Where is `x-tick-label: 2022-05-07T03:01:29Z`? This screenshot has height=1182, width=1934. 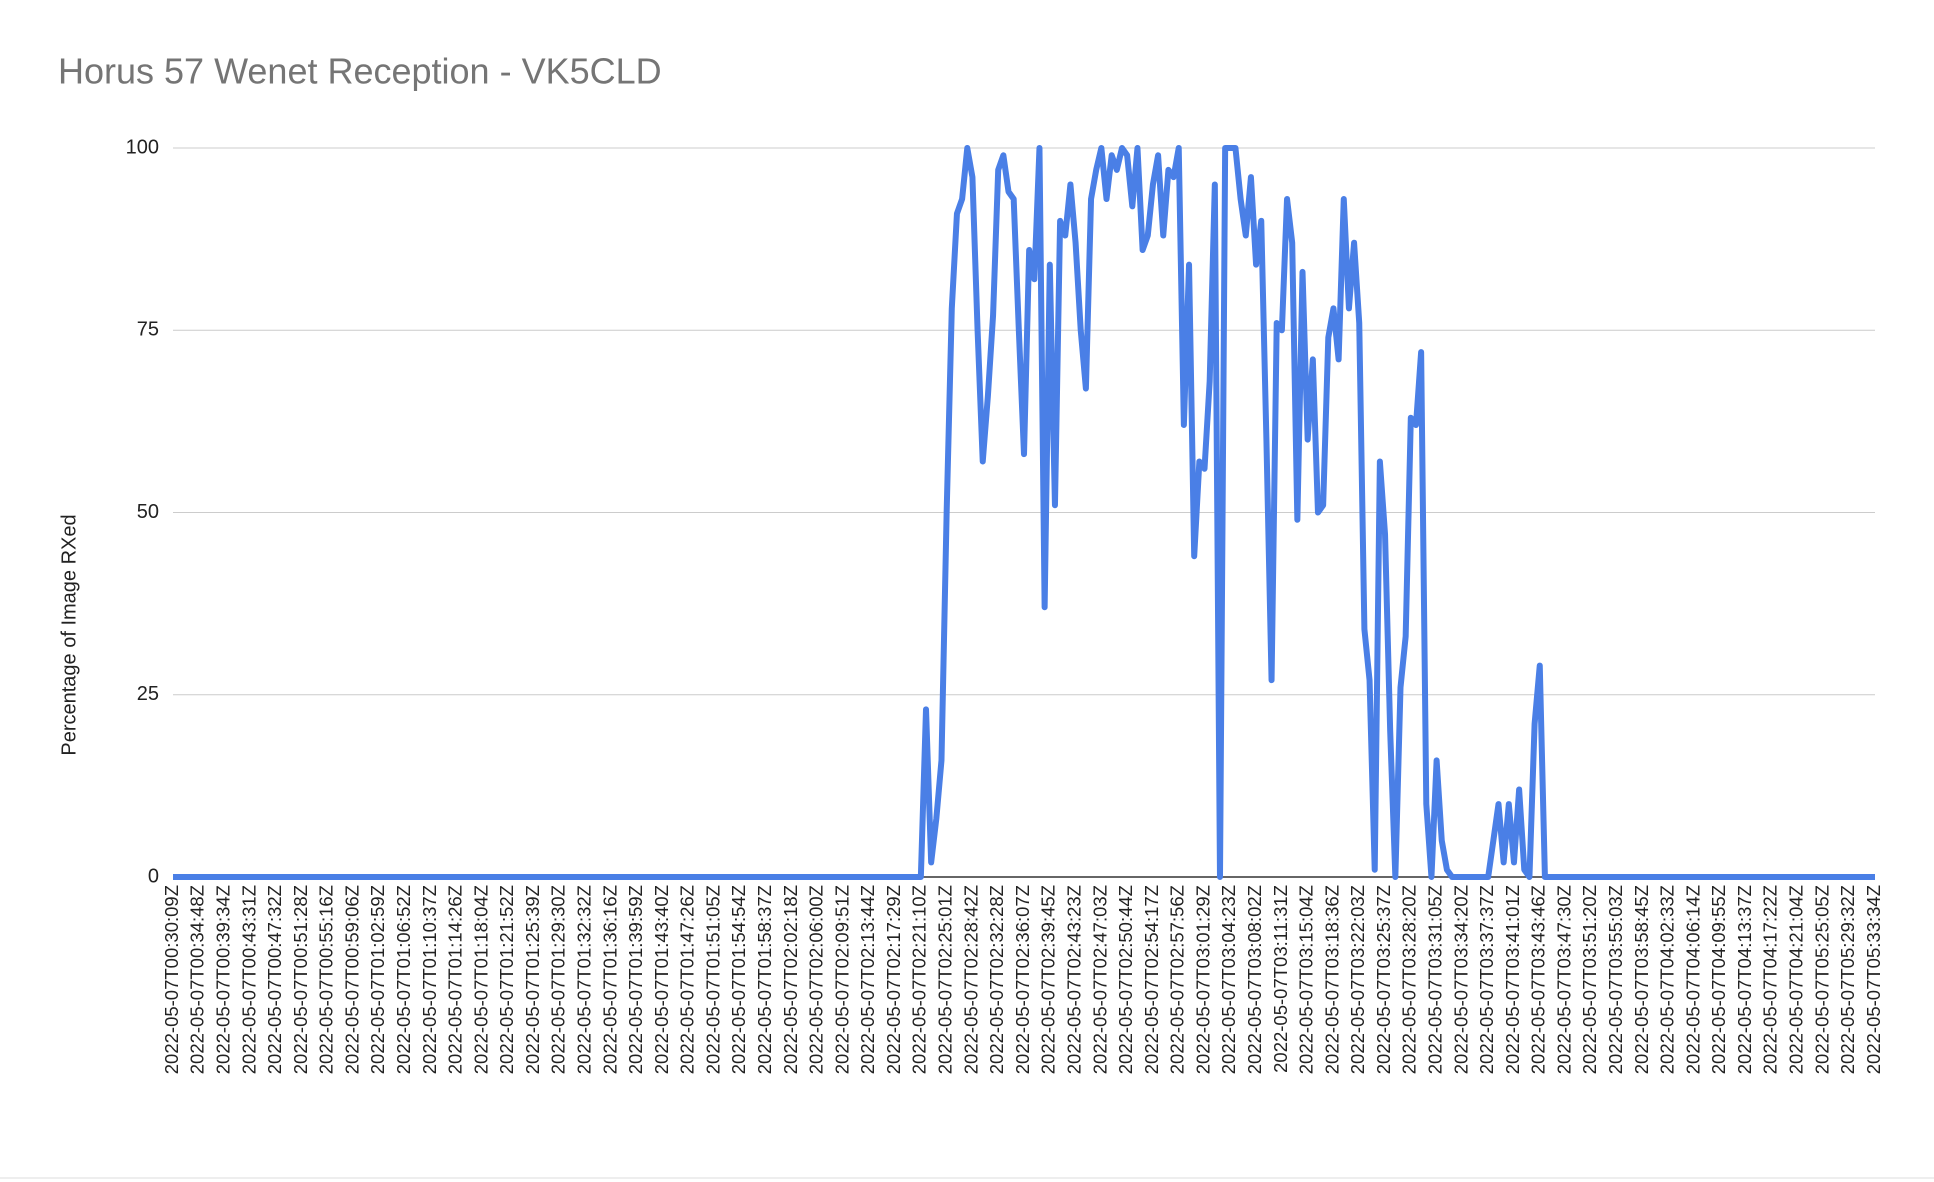
x-tick-label: 2022-05-07T03:01:29Z is located at coordinates (1202, 979).